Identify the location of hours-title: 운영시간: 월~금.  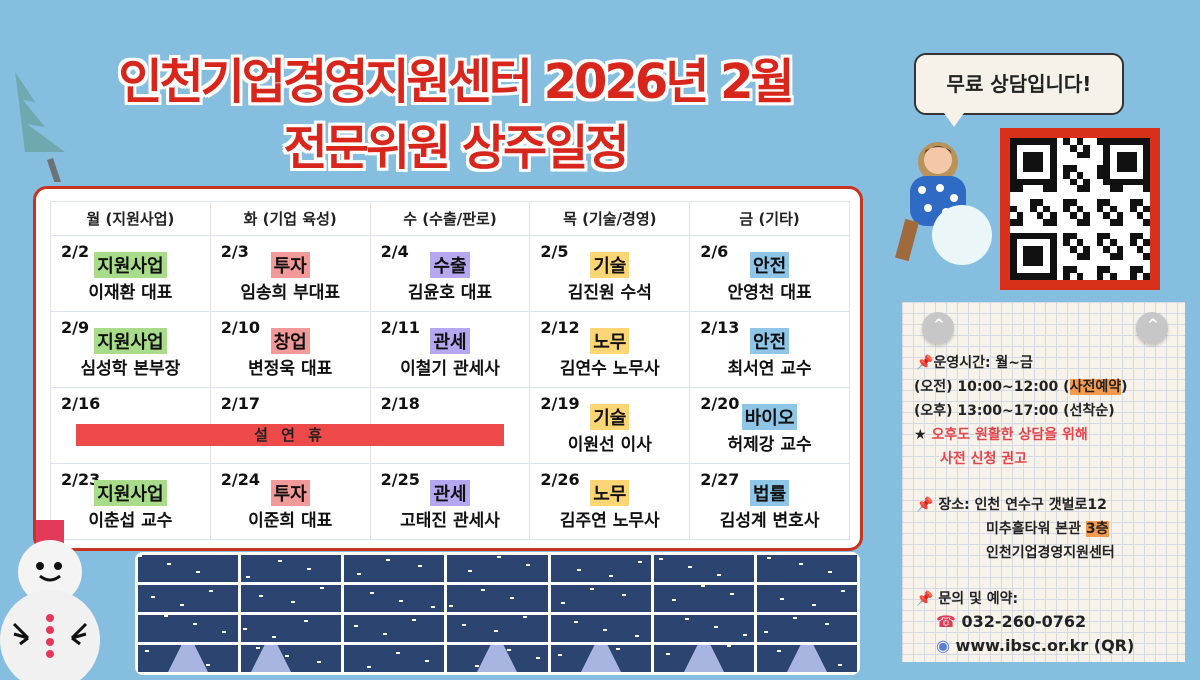
(983, 363).